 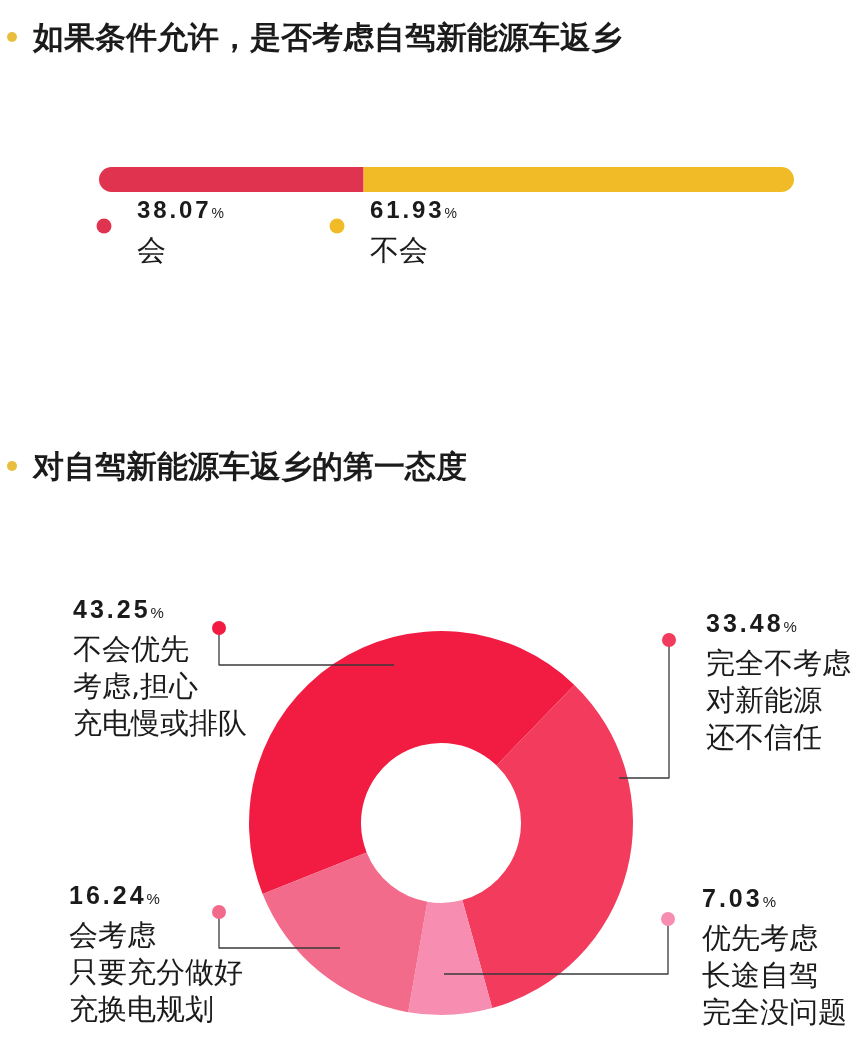 I want to click on slice-label: 优先考虑长途自驾完全没问题, so click(x=774, y=975).